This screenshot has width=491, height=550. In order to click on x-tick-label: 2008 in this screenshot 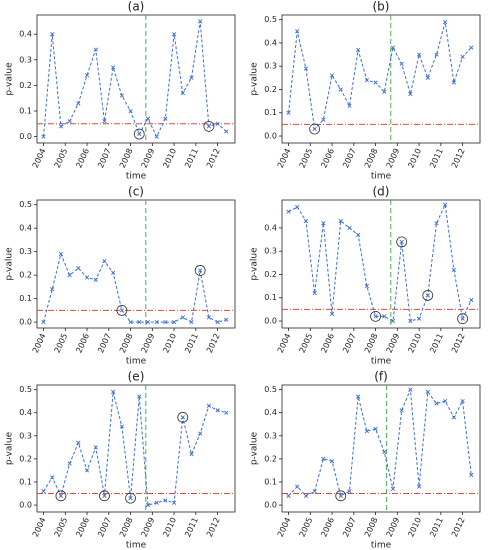, I will do `click(126, 158)`.